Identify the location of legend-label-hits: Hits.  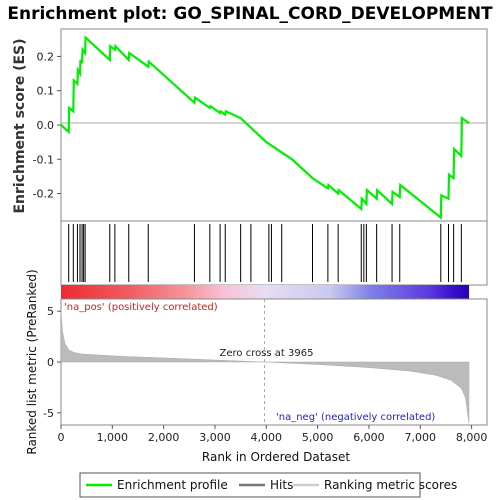
(281, 485).